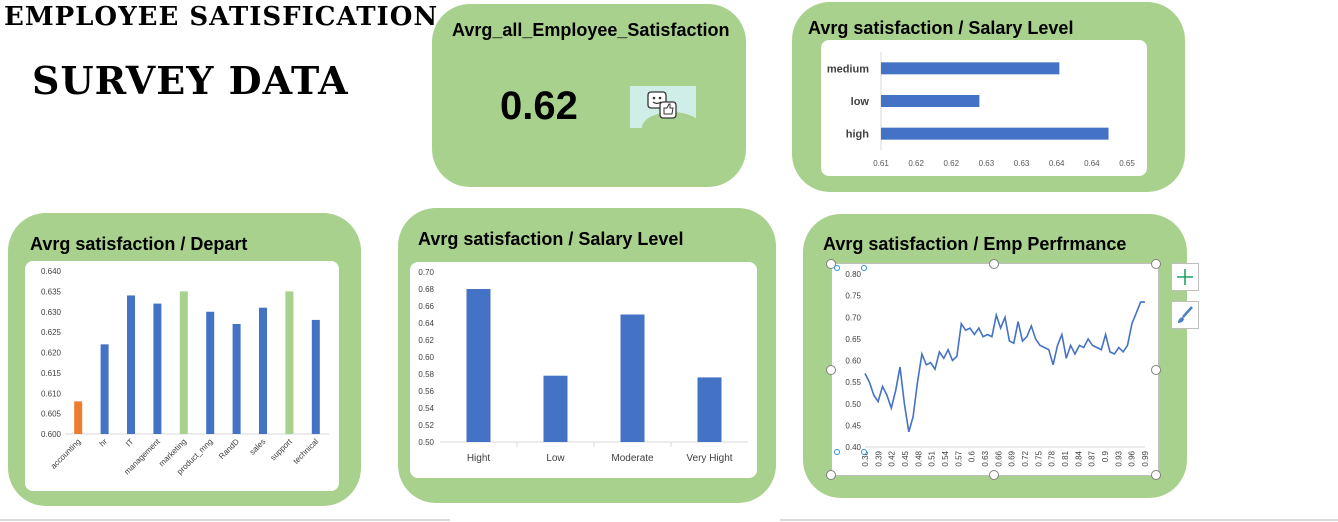 The width and height of the screenshot is (1338, 522). I want to click on category-label: medium, so click(848, 69).